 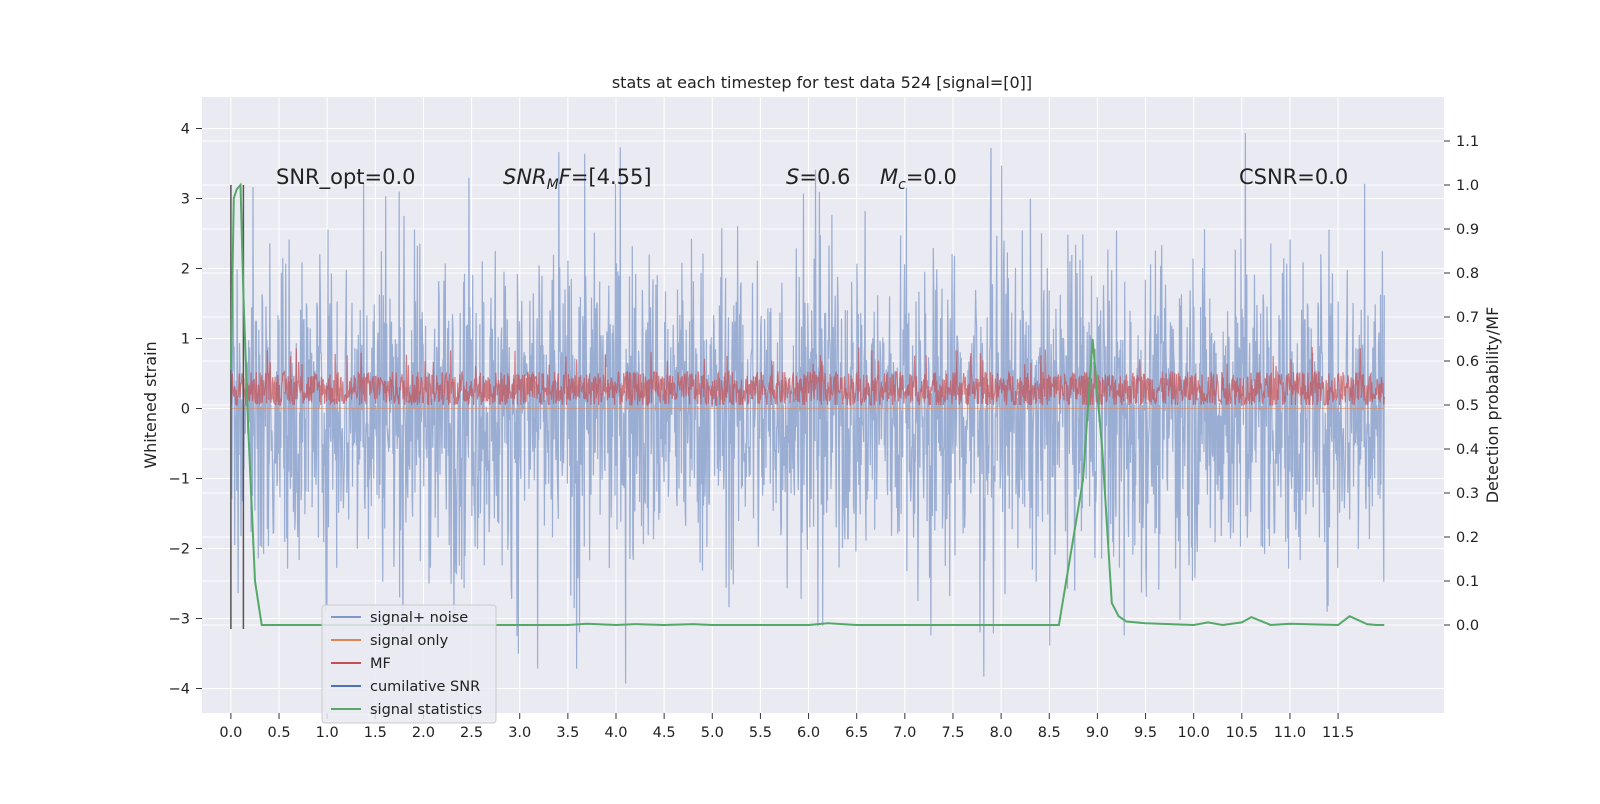 I want to click on y-tick-label: 0, so click(x=185, y=410).